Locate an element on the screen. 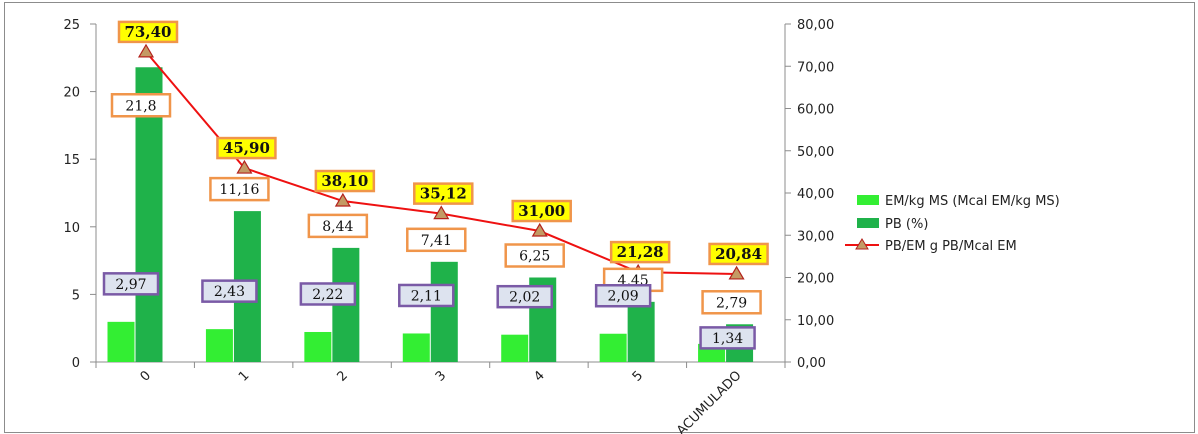  label-em-text: 2,09 is located at coordinates (623, 297).